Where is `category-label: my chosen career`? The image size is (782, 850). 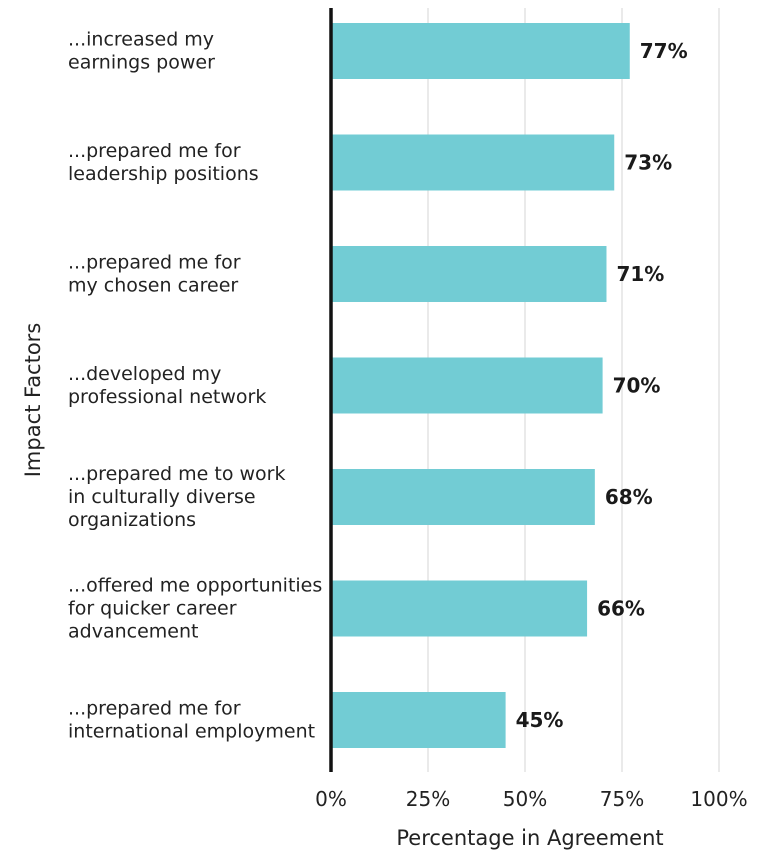
category-label: my chosen career is located at coordinates (153, 286).